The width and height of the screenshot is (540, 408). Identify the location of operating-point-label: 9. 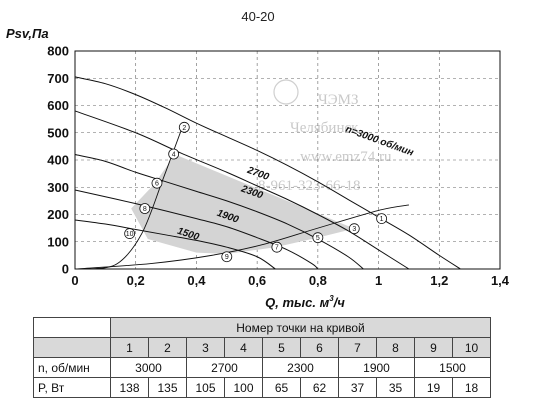
(227, 257).